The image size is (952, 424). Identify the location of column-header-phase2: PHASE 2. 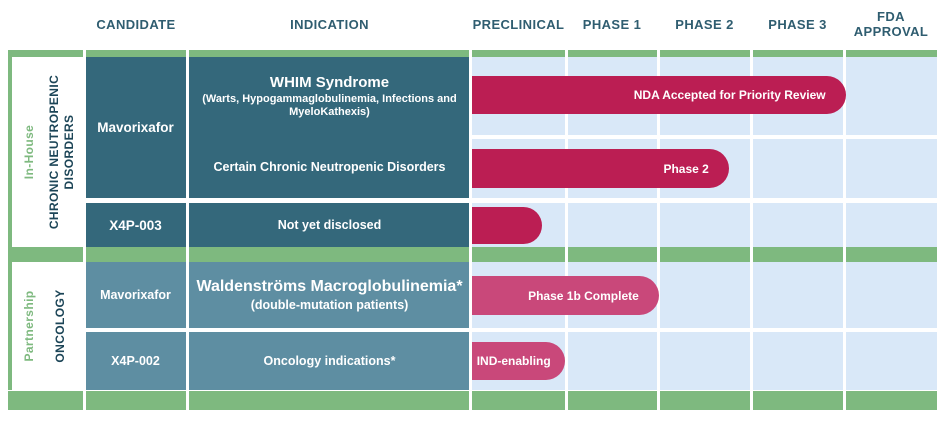
(704, 24).